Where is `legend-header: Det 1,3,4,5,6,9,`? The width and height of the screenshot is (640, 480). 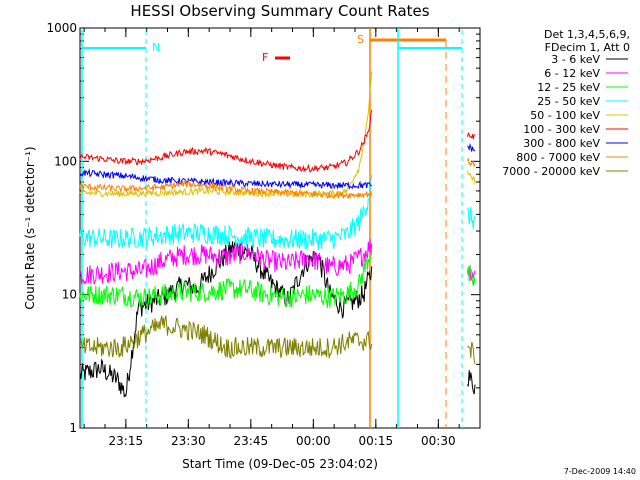 legend-header: Det 1,3,4,5,6,9, is located at coordinates (587, 34).